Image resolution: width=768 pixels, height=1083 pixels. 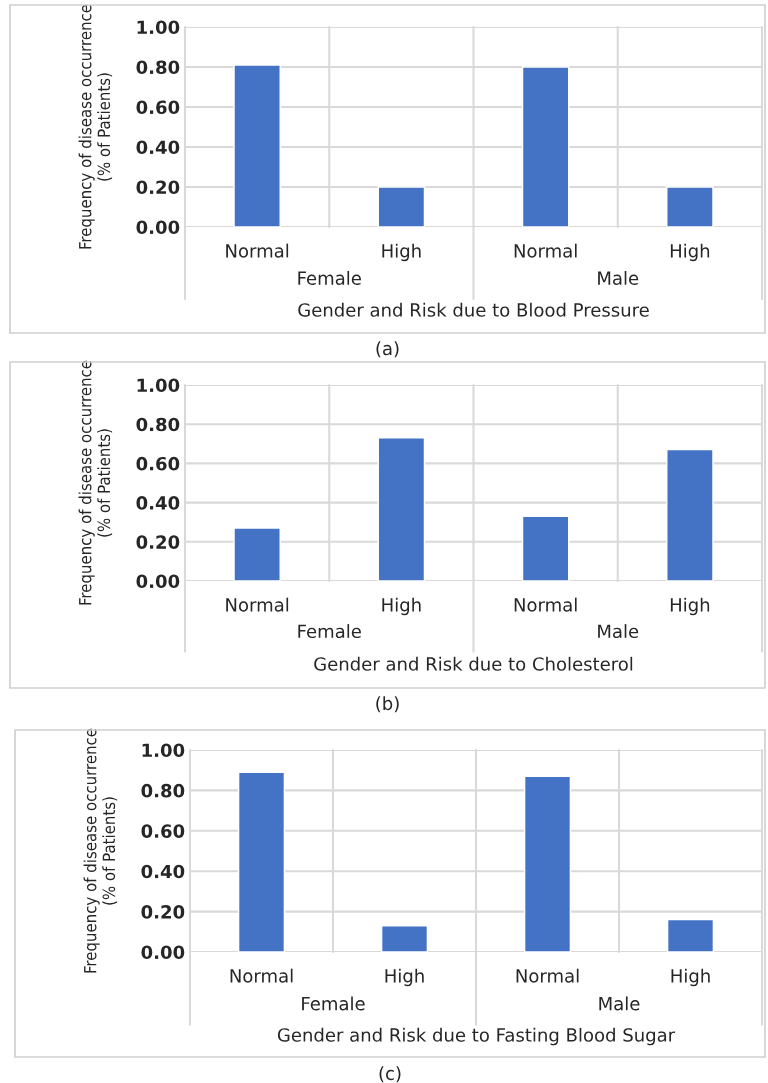 What do you see at coordinates (390, 1074) in the screenshot?
I see `text: (c)` at bounding box center [390, 1074].